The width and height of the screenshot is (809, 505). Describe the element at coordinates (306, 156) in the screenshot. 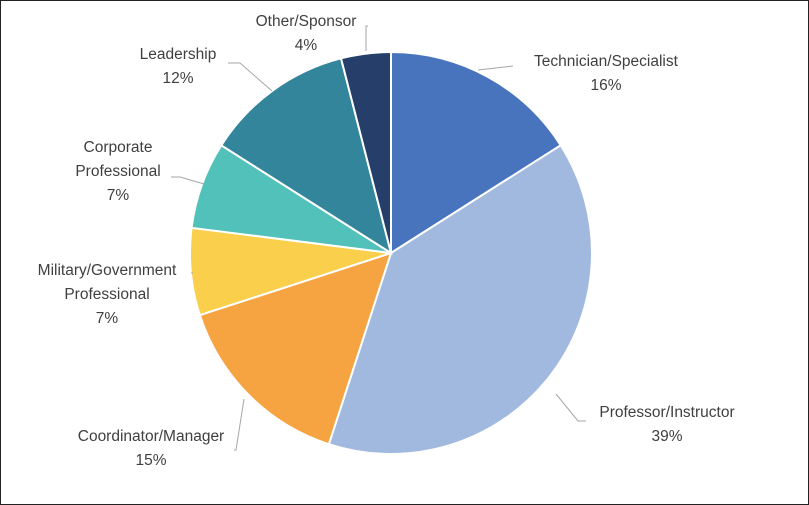

I see `pie-slice-leadership` at that location.